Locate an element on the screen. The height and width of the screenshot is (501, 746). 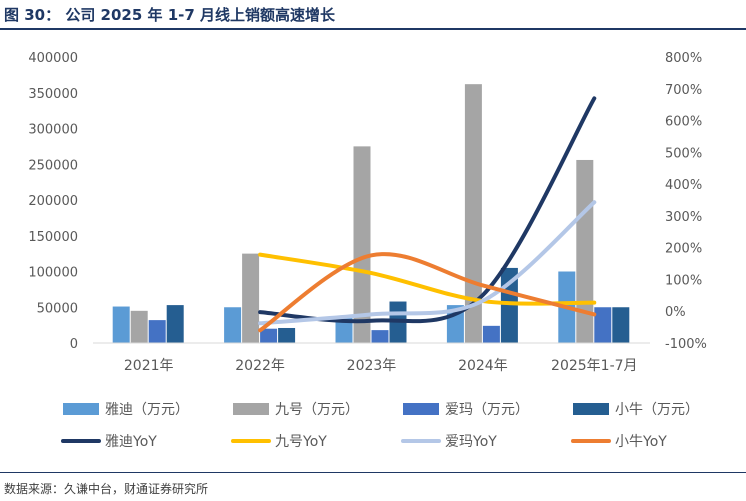
x-tick-label: 2023年 is located at coordinates (372, 366).